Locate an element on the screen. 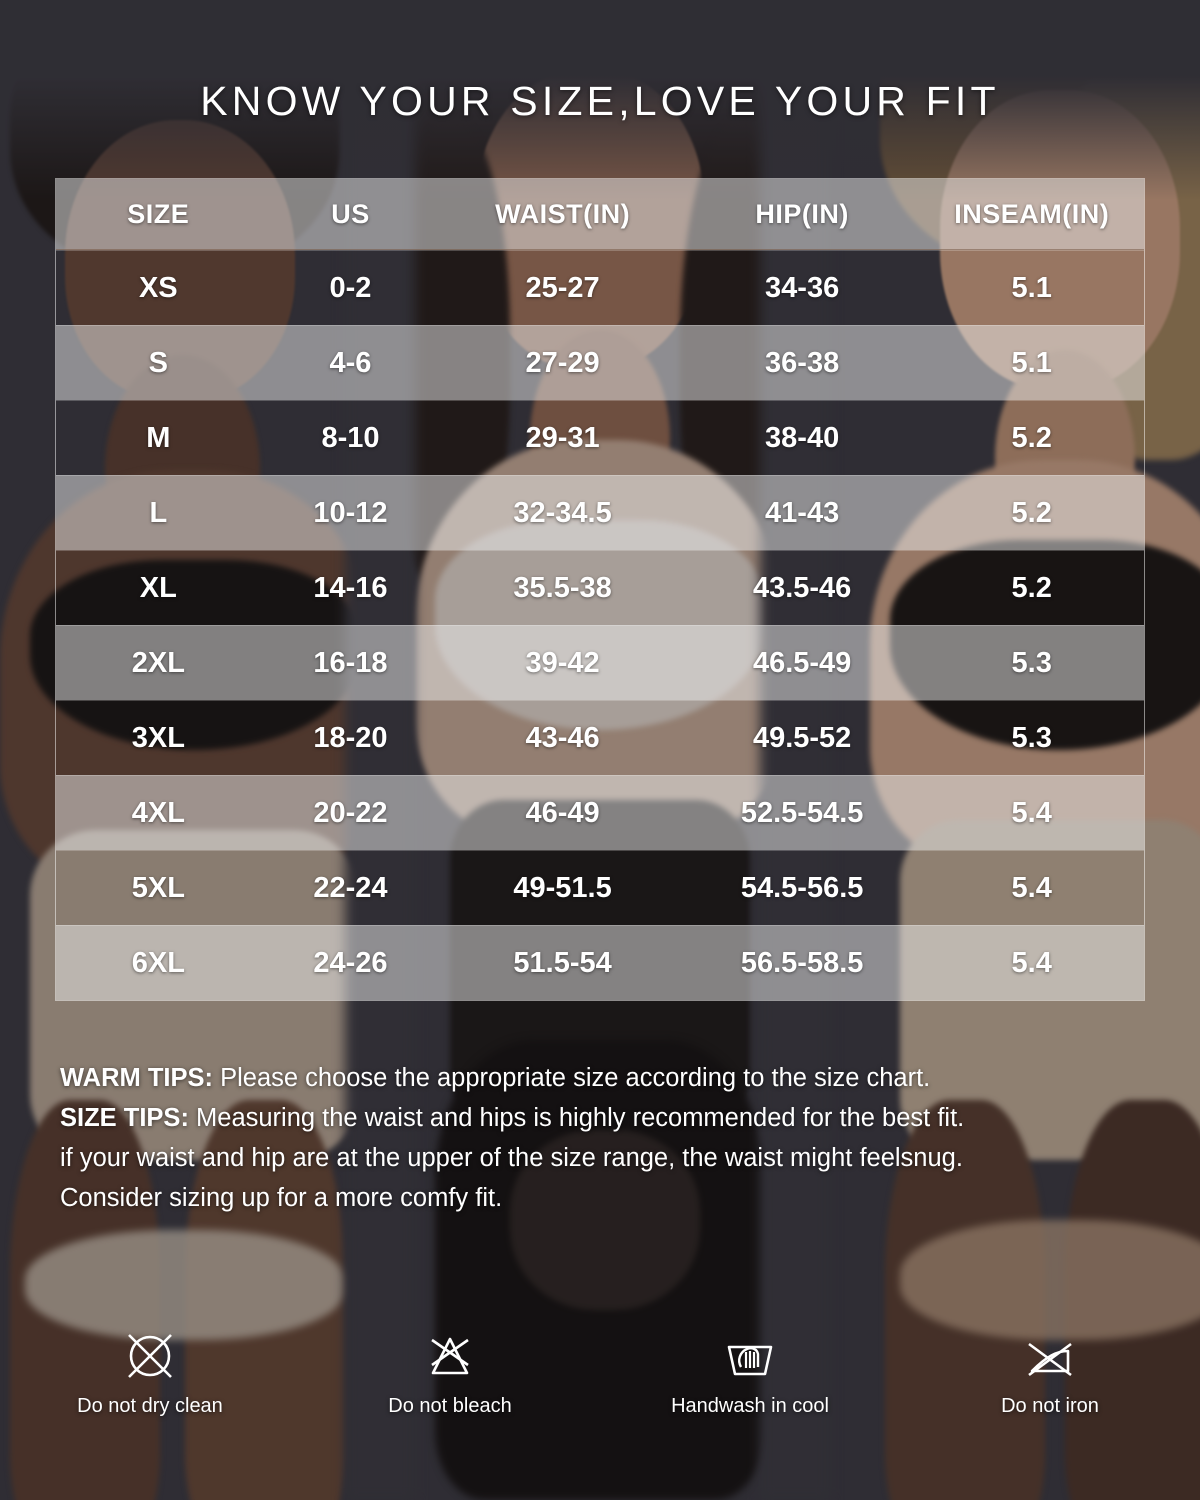  cell-waist: 49-51.5 is located at coordinates (562, 887).